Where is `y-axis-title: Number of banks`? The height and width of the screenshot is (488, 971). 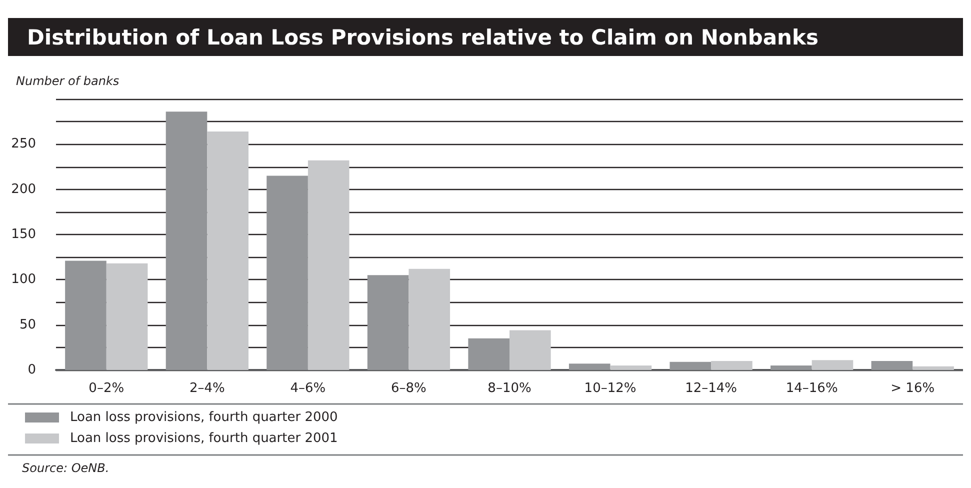
y-axis-title: Number of banks is located at coordinates (68, 81).